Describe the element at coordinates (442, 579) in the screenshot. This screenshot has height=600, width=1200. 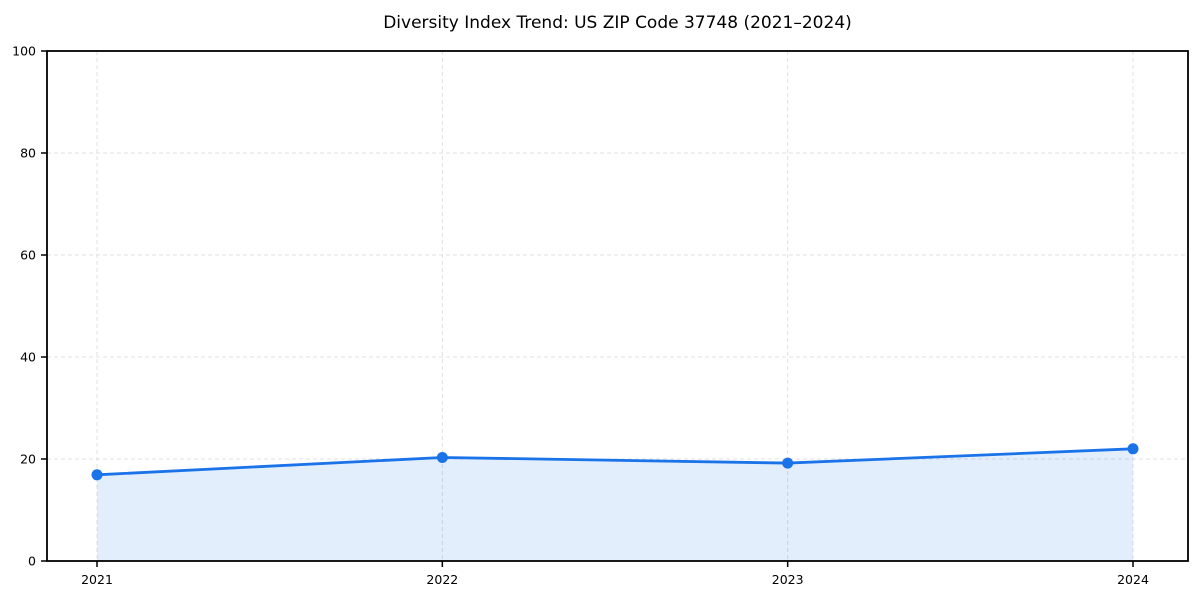
I see `x-tick-label: 2022` at that location.